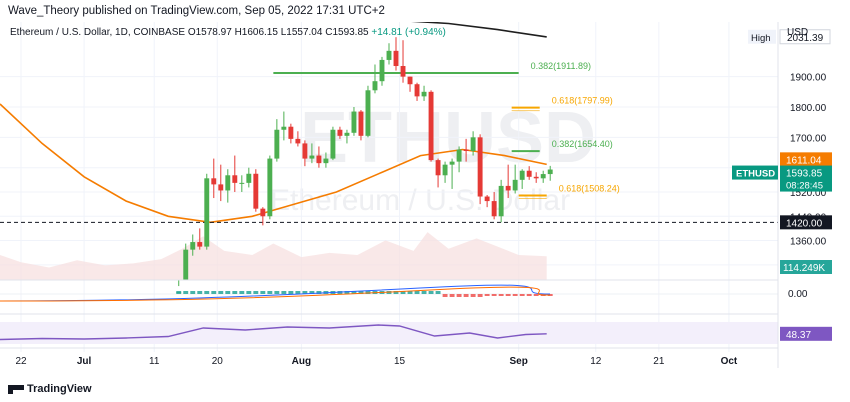 The height and width of the screenshot is (402, 850). Describe the element at coordinates (59, 389) in the screenshot. I see `tradingview-logo-text: TradingView` at that location.